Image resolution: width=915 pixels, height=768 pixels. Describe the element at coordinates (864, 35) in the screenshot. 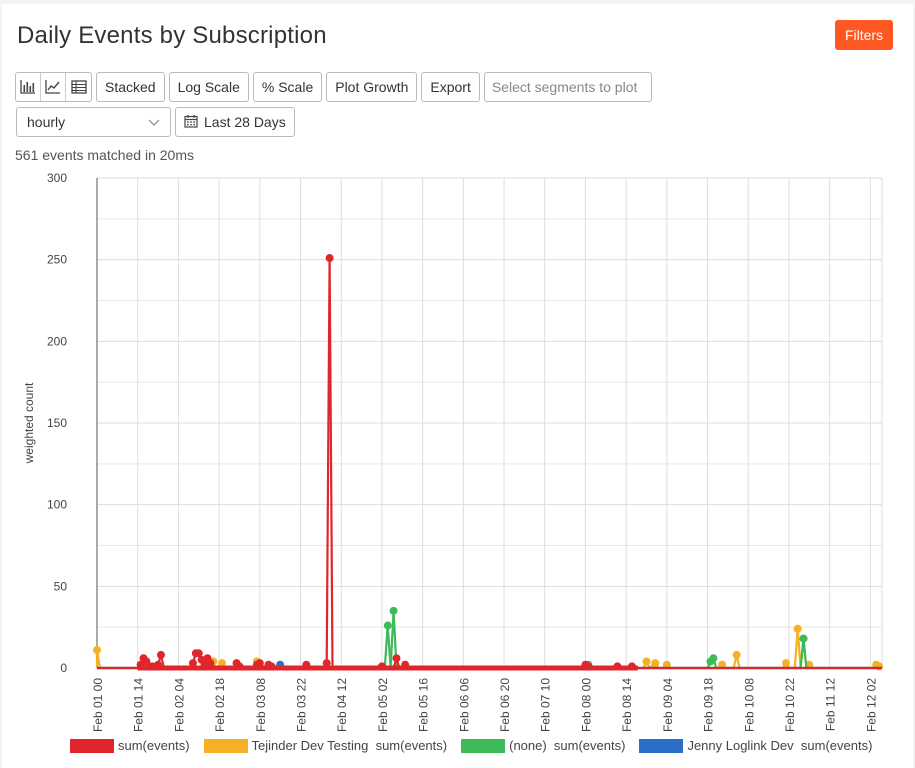

I see `filters-button: Filters` at that location.